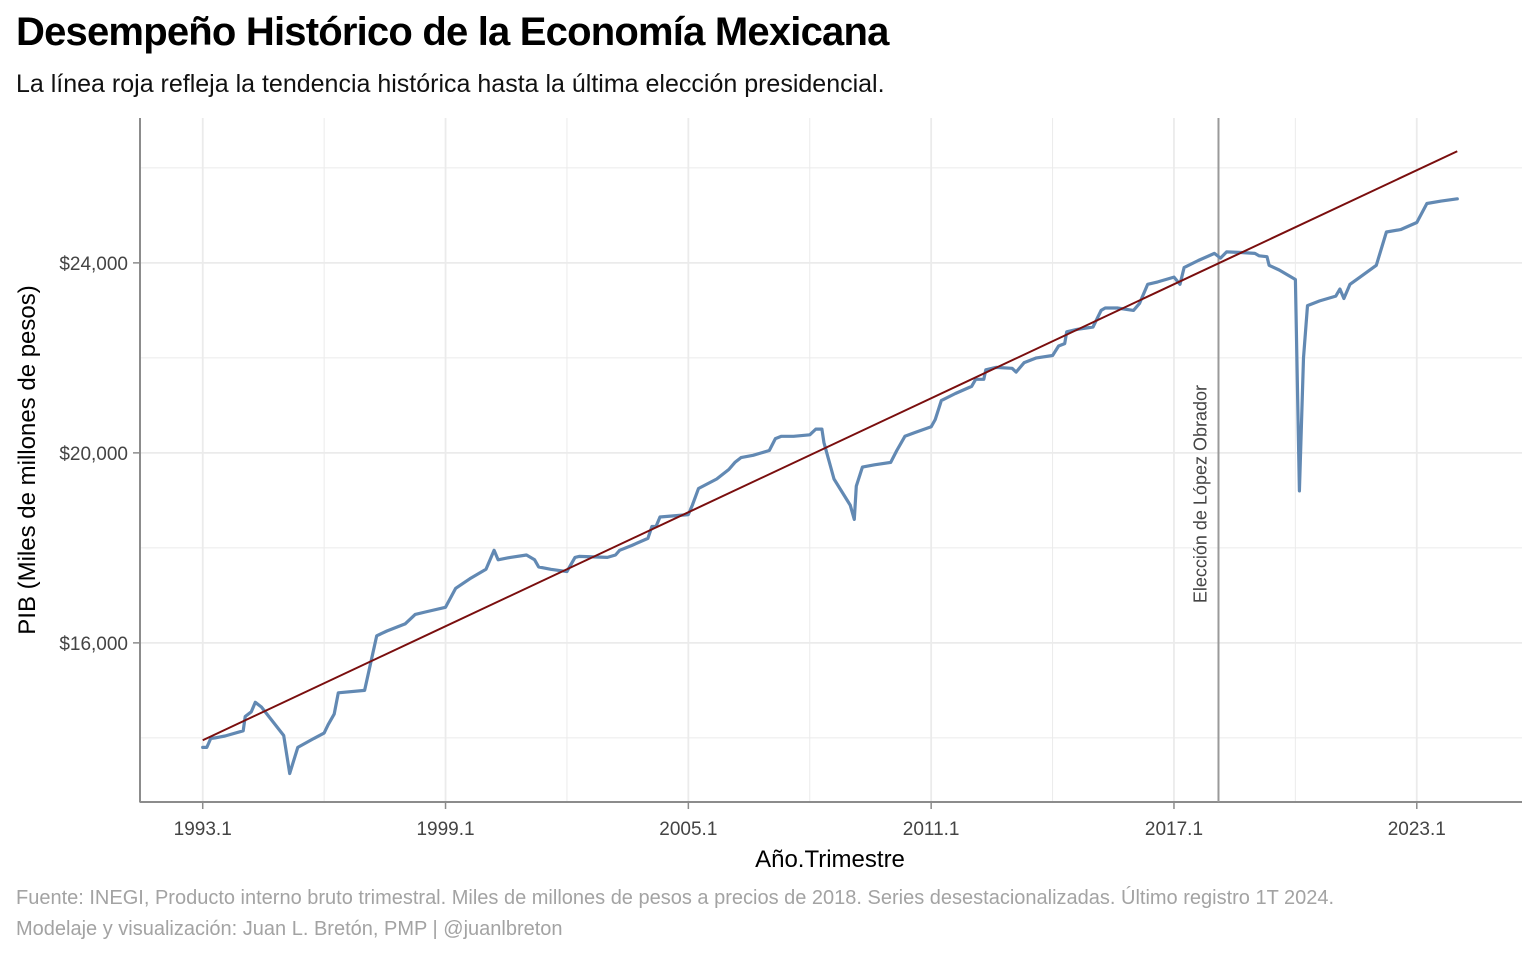  I want to click on x-tick-label: 1993.1, so click(203, 829).